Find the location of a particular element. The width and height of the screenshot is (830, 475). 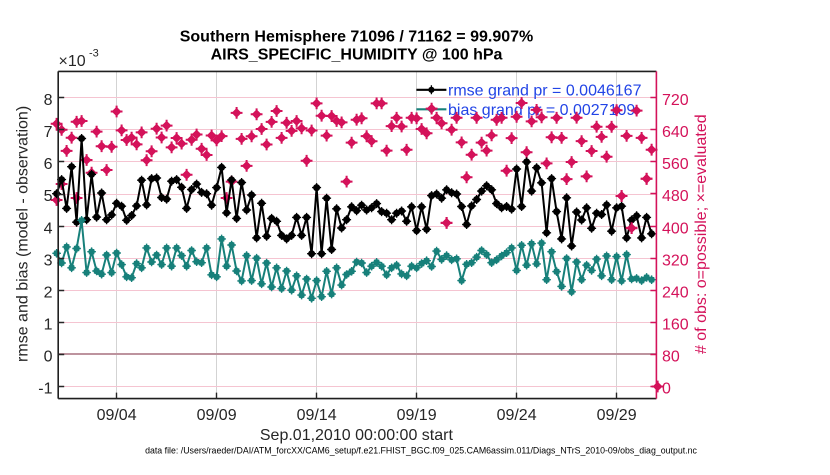

svg-text: 09/29 is located at coordinates (617, 415).